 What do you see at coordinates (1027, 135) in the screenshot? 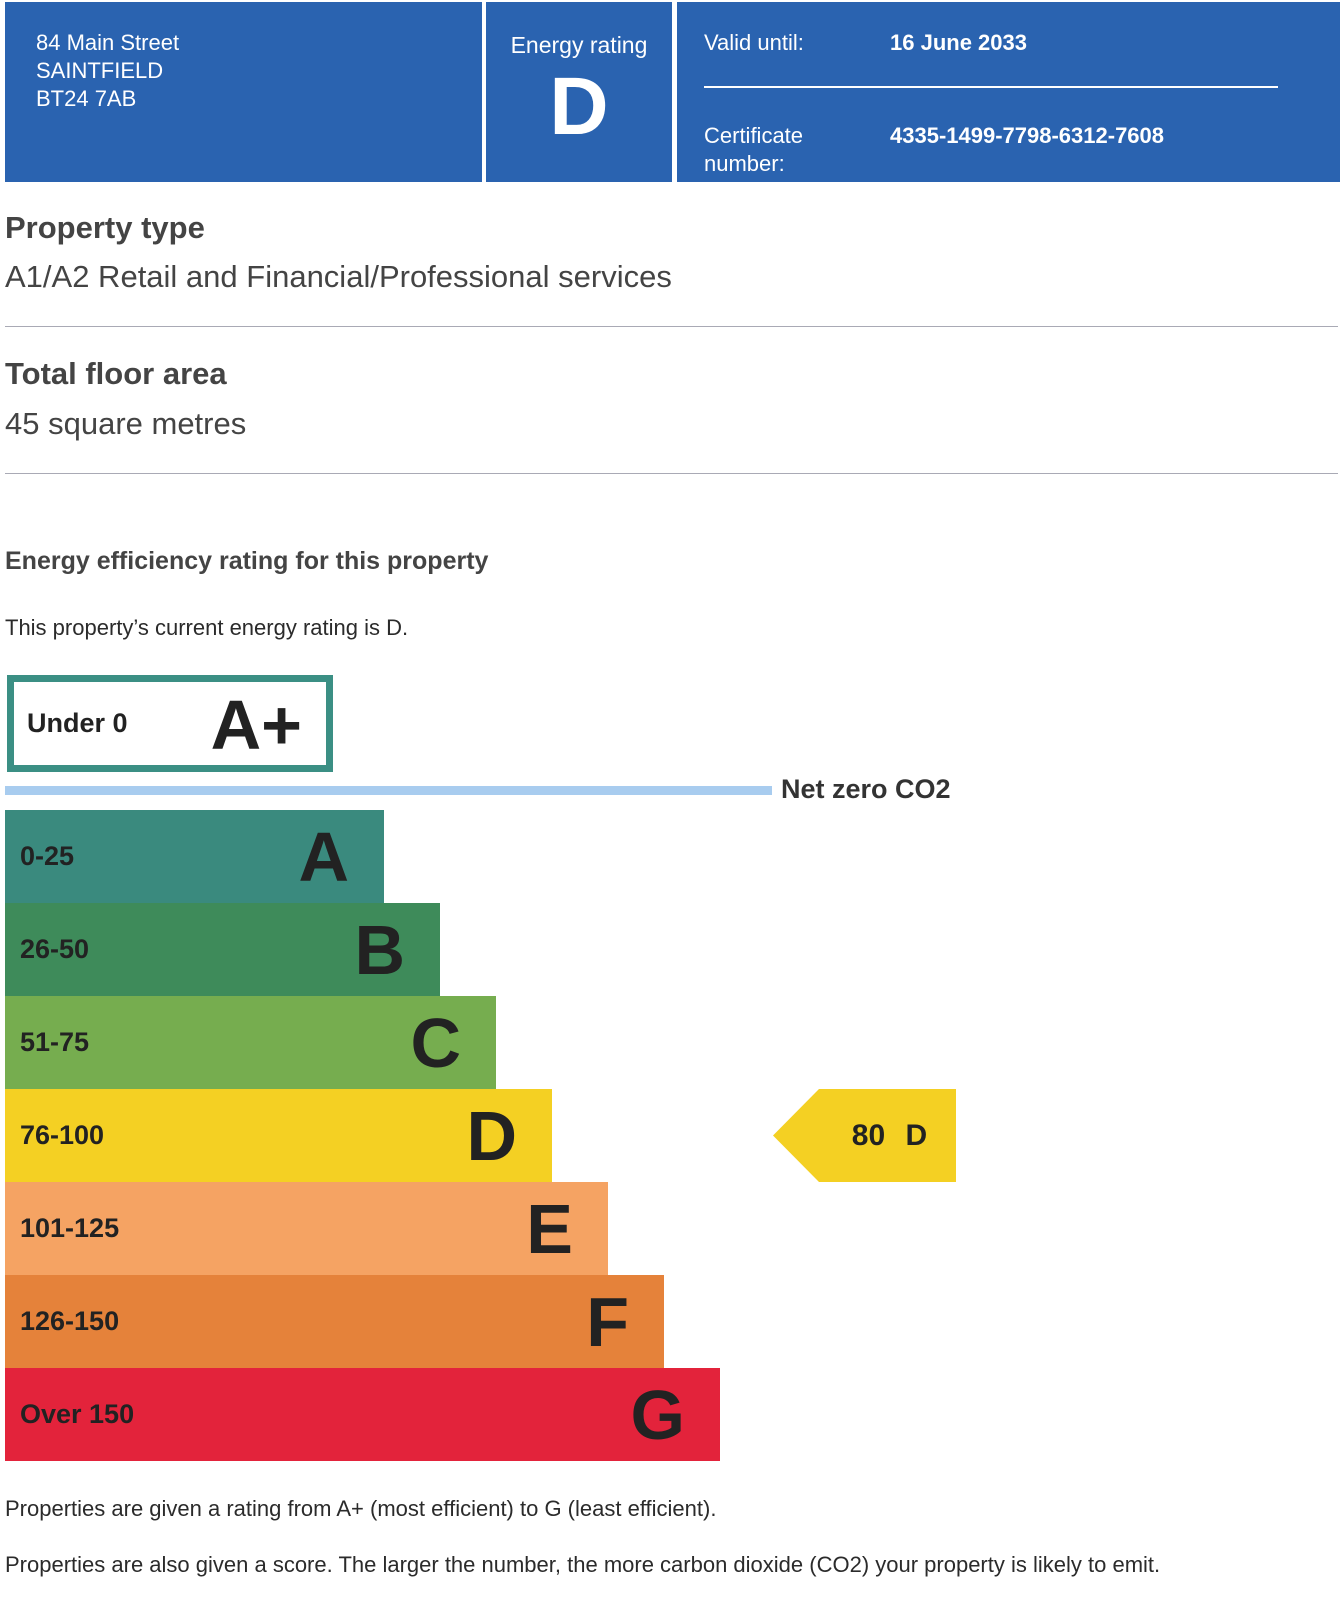
I see `certificate-number: 4335-1499-7798-6312-7608` at bounding box center [1027, 135].